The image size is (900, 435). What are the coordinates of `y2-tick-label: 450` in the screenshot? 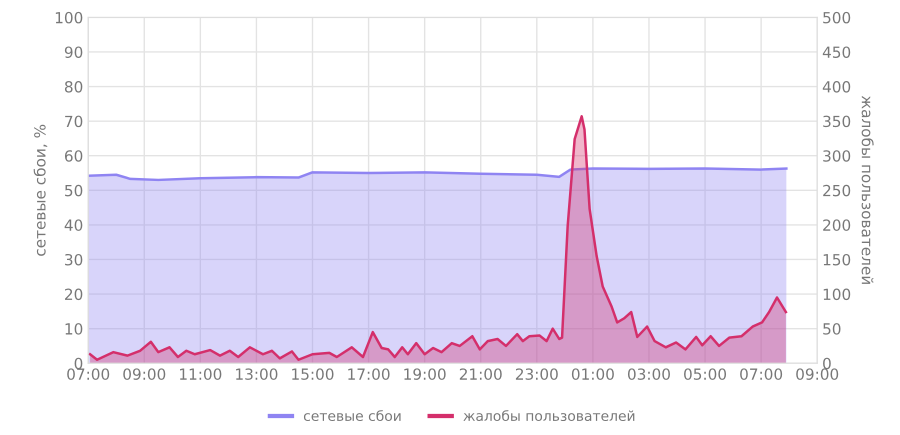 It's located at (836, 52).